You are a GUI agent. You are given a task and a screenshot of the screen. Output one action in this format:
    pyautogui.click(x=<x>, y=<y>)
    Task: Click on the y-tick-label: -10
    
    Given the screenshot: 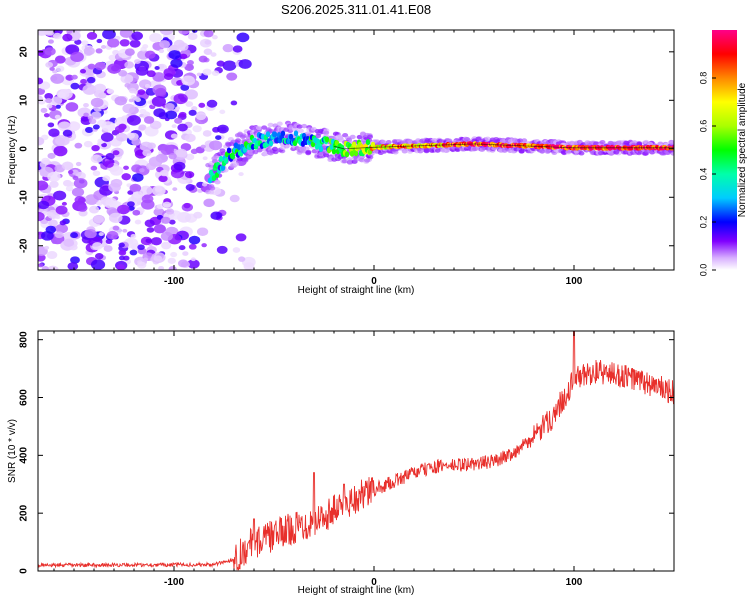 What is the action you would take?
    pyautogui.click(x=24, y=197)
    